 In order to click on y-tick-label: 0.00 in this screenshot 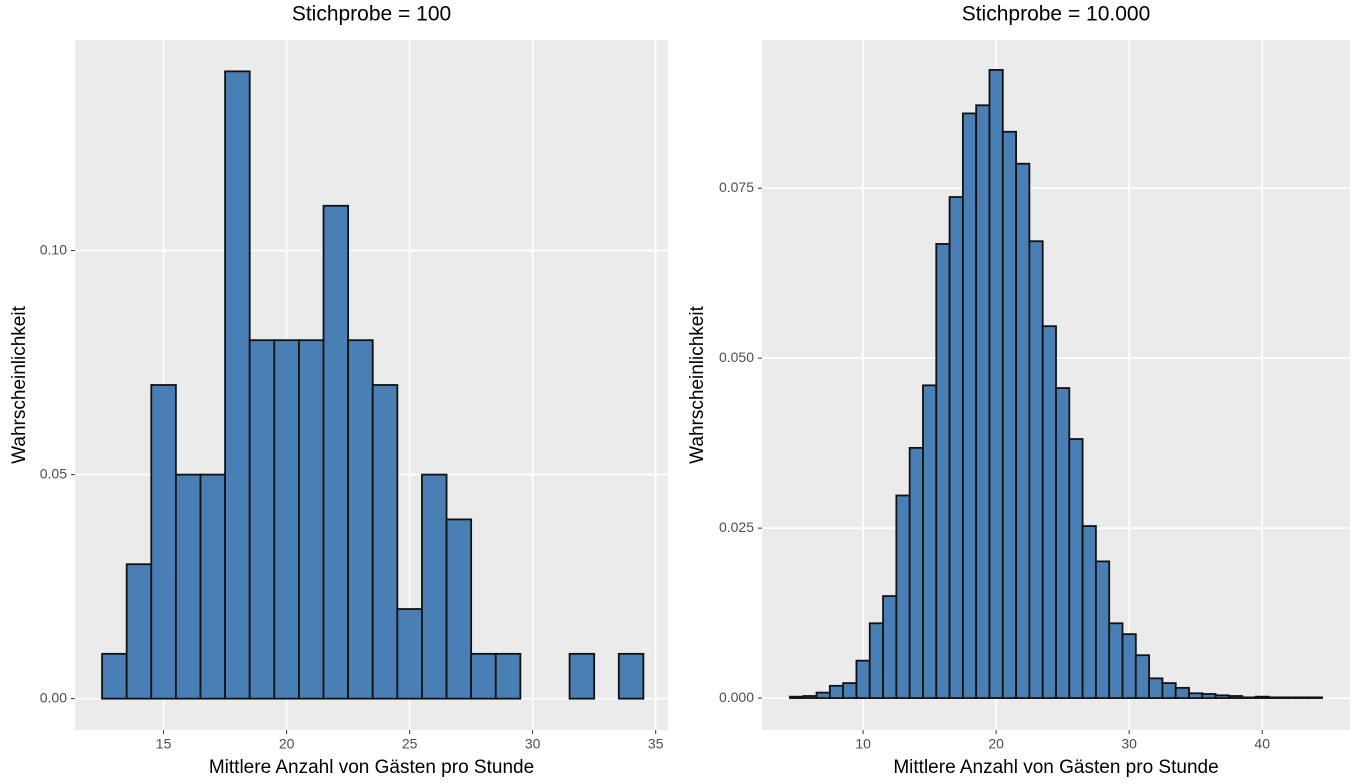, I will do `click(53, 697)`.